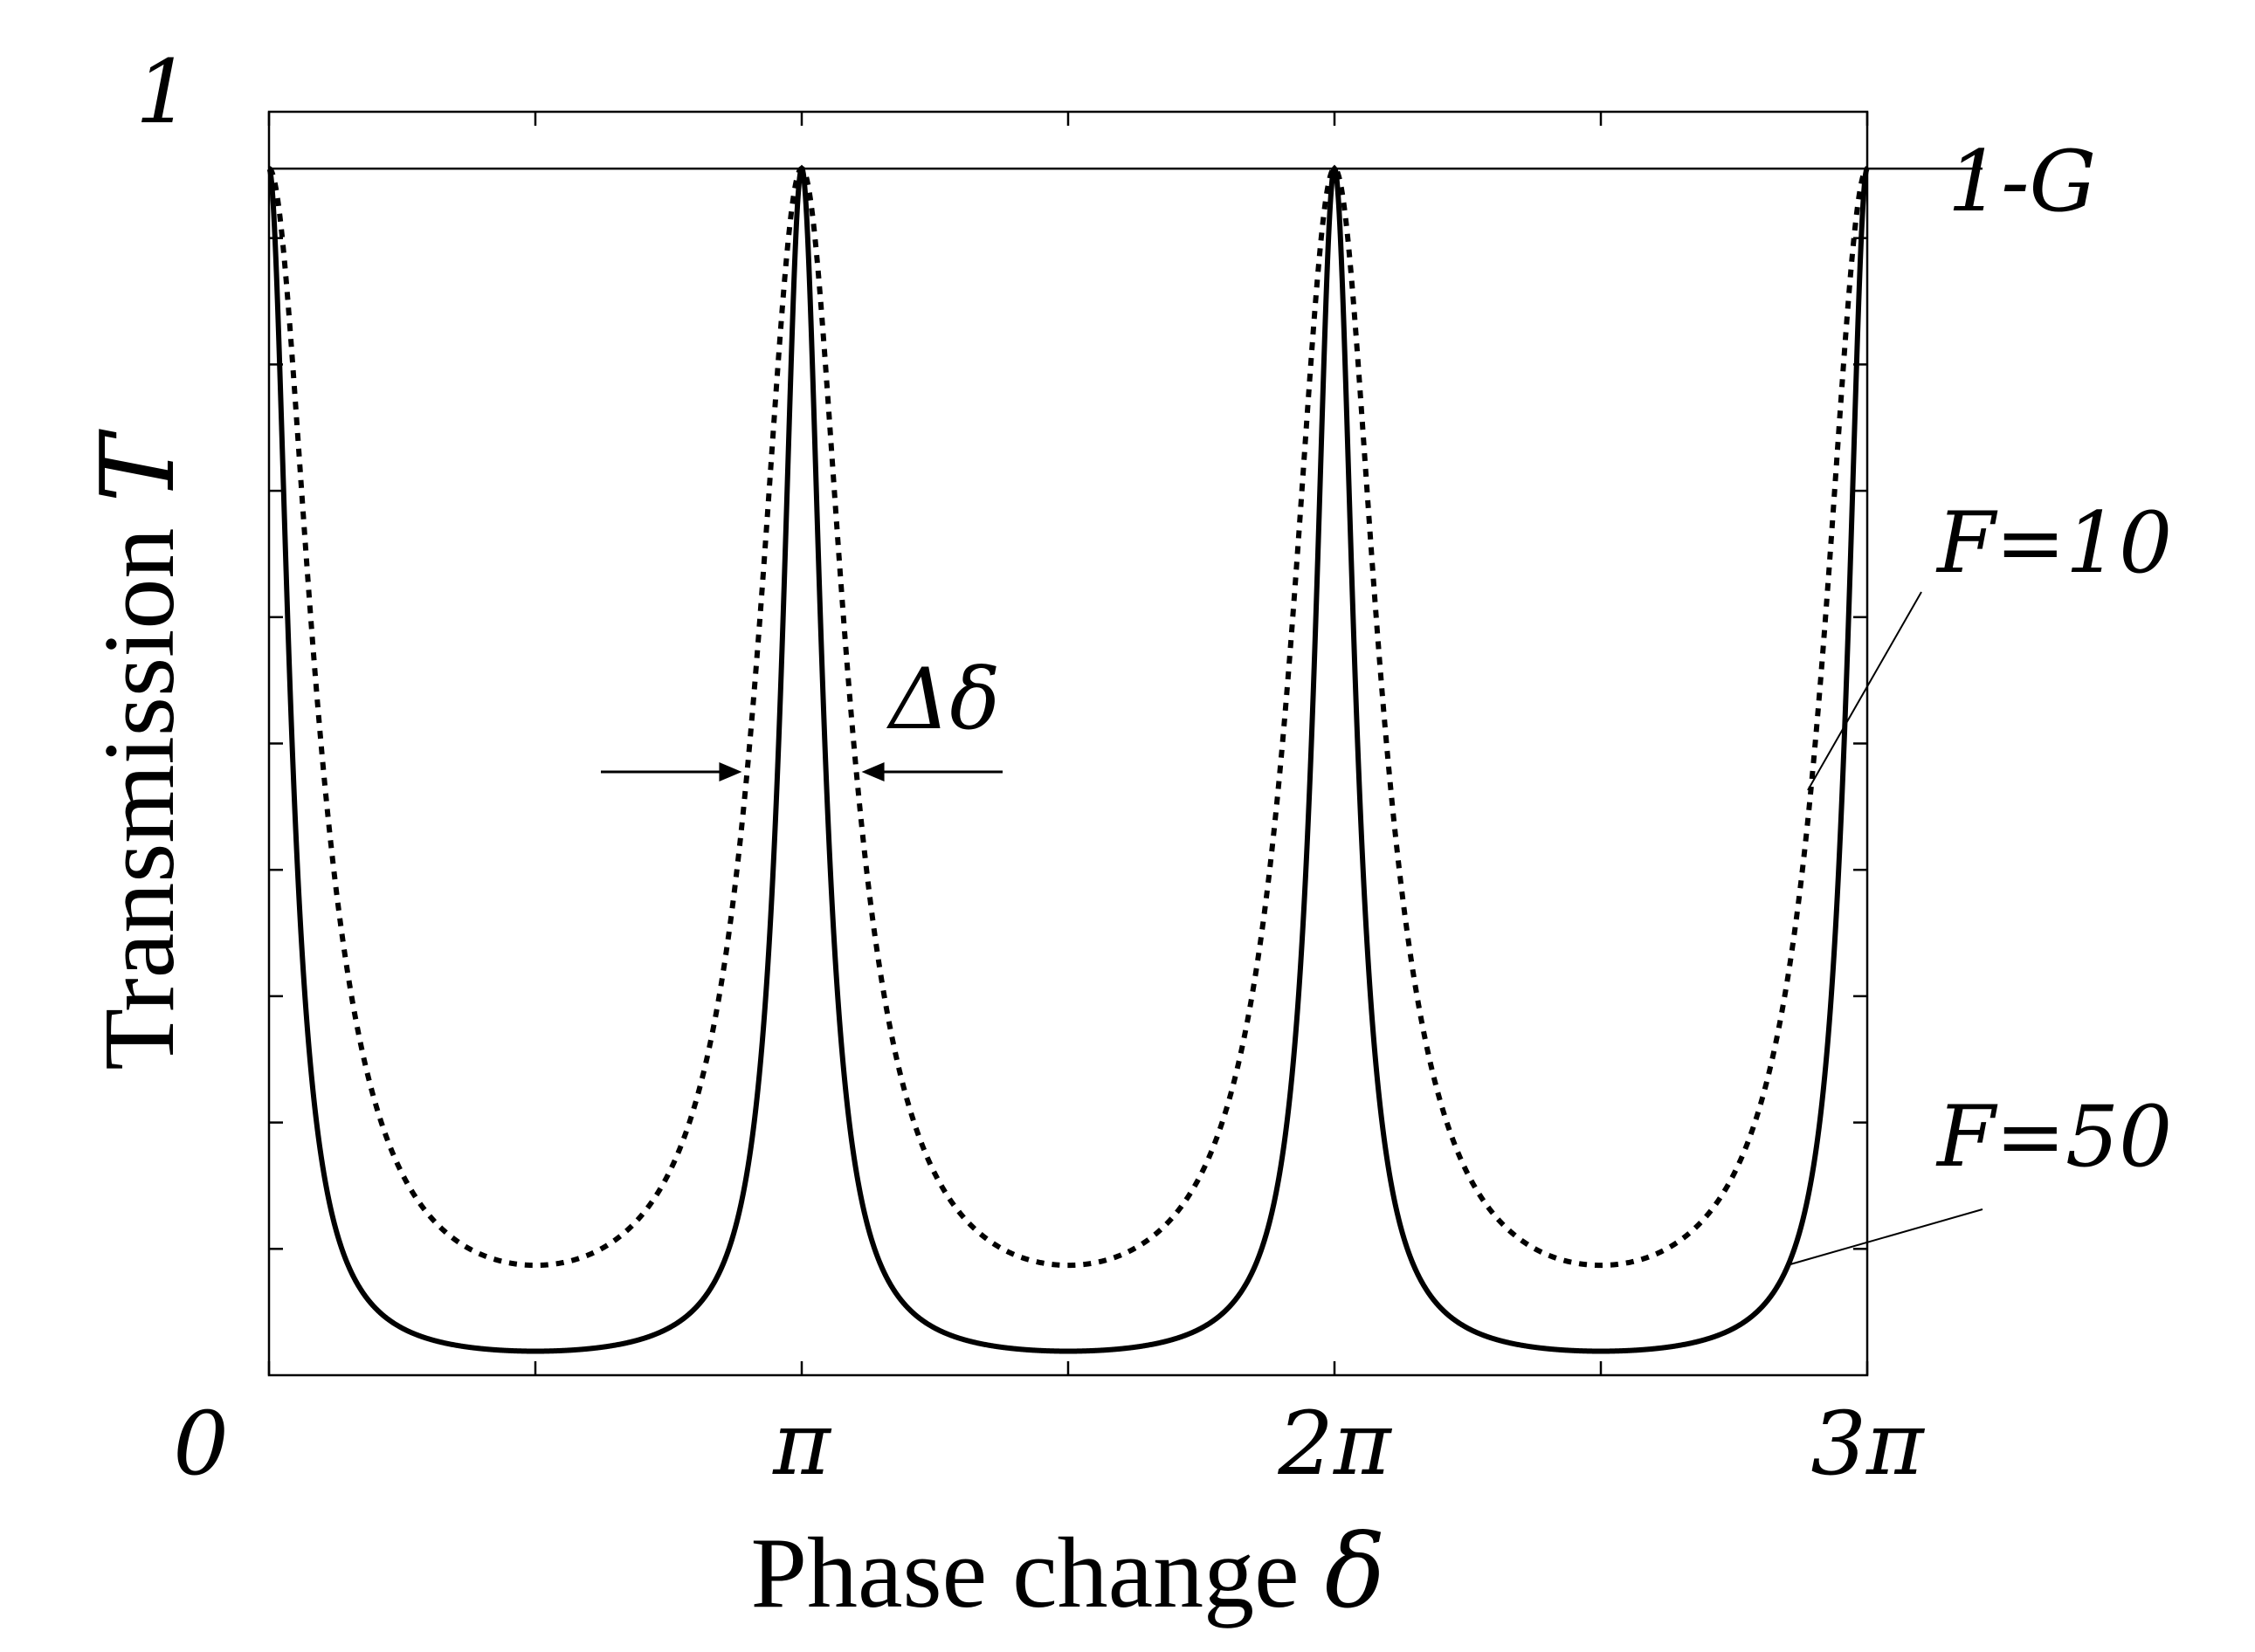 This screenshot has height=1652, width=2255. I want to click on x-axis-title-text: Phase change, so click(1038, 1573).